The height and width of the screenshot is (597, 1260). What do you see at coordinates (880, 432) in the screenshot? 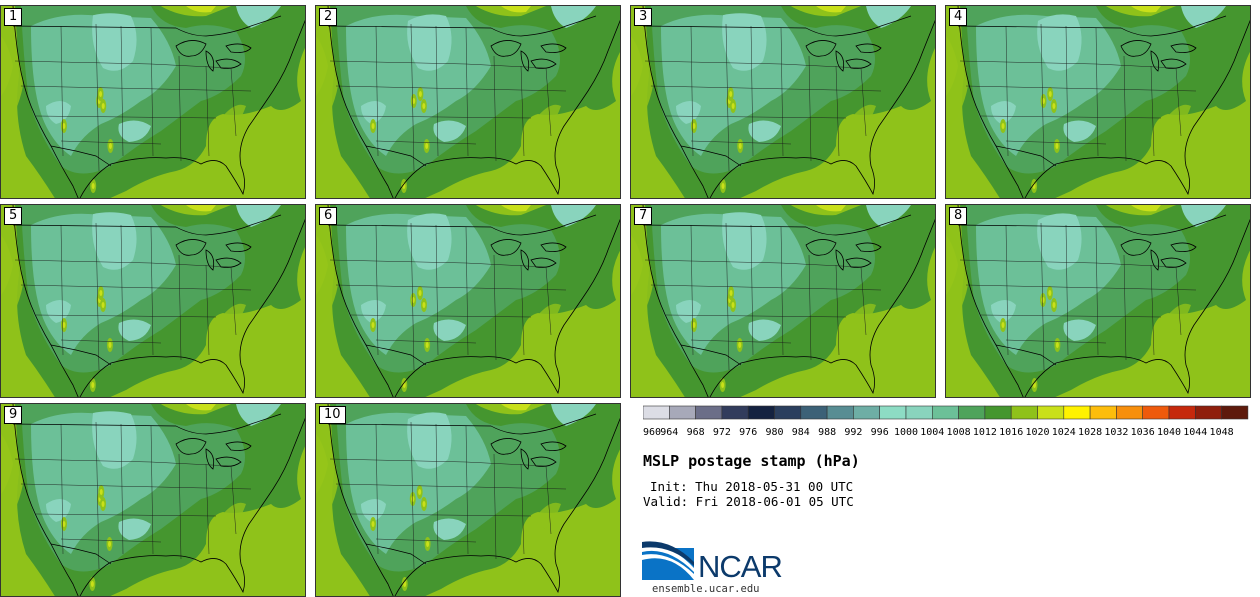
I see `colorbar-tick-label: 996` at bounding box center [880, 432].